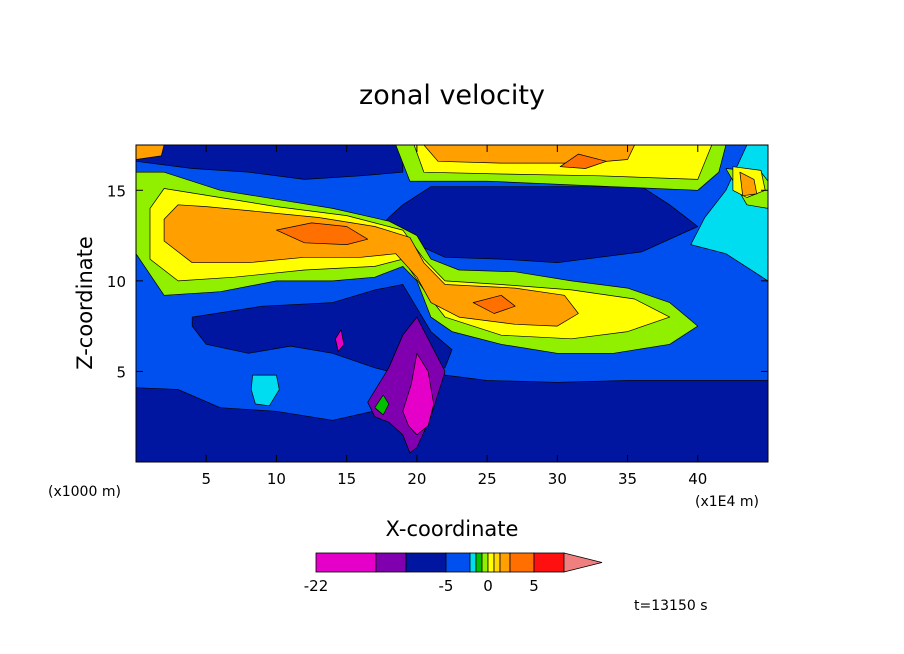  Describe the element at coordinates (276, 479) in the screenshot. I see `x-tick-label: 10` at that location.